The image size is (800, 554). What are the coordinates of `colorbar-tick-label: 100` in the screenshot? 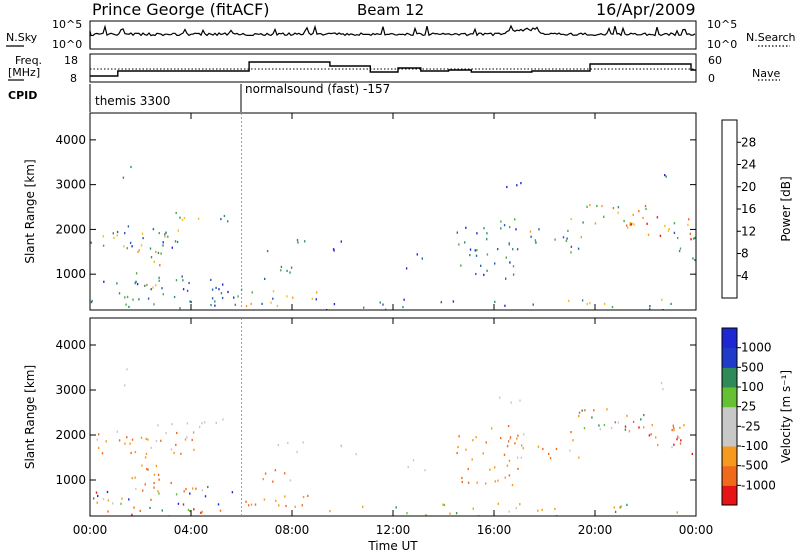 It's located at (752, 387).